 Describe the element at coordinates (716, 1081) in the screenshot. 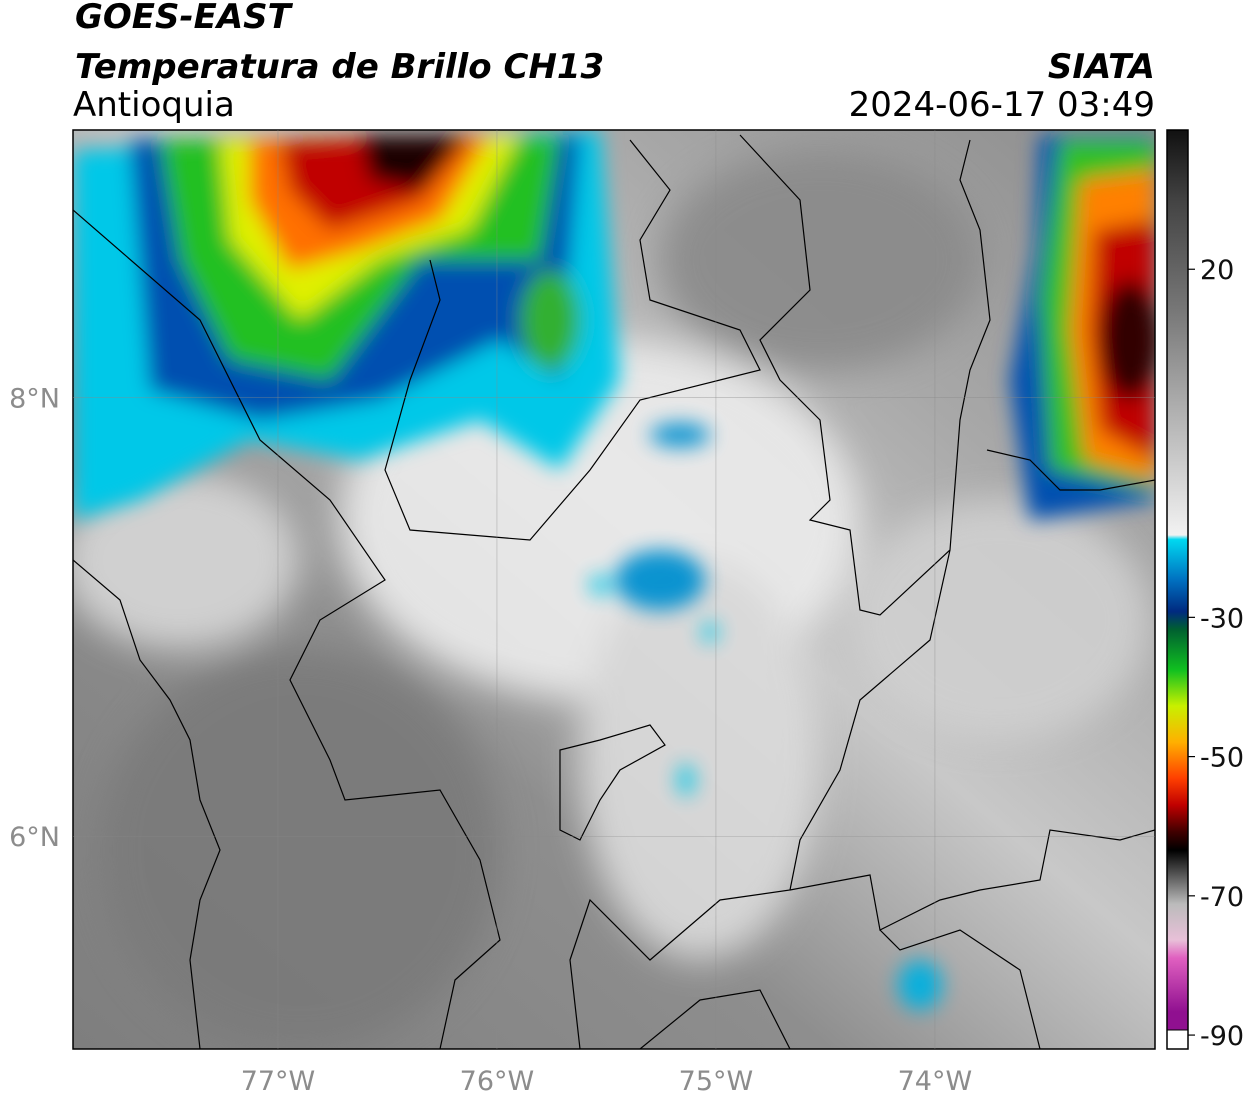

I see `x-tick-label: 75°W` at that location.